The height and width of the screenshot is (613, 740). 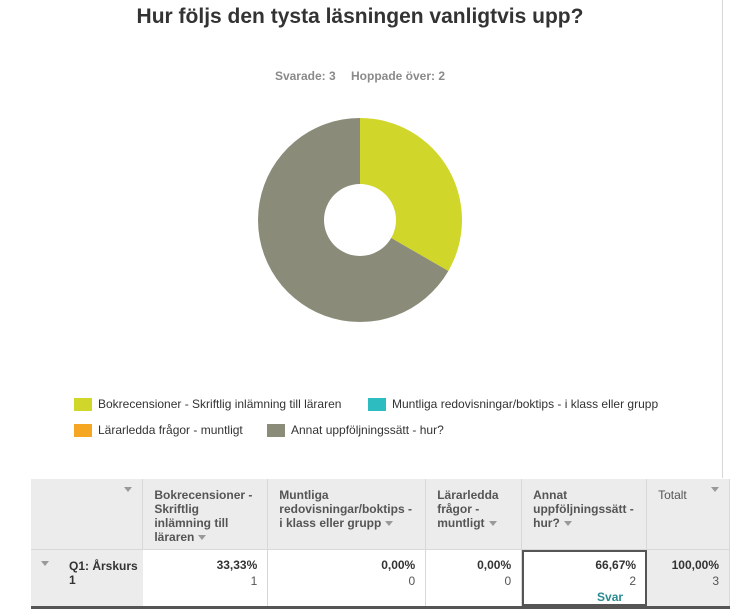 What do you see at coordinates (583, 509) in the screenshot?
I see `column-header-label: Annat uppföljningssätt - hur?` at bounding box center [583, 509].